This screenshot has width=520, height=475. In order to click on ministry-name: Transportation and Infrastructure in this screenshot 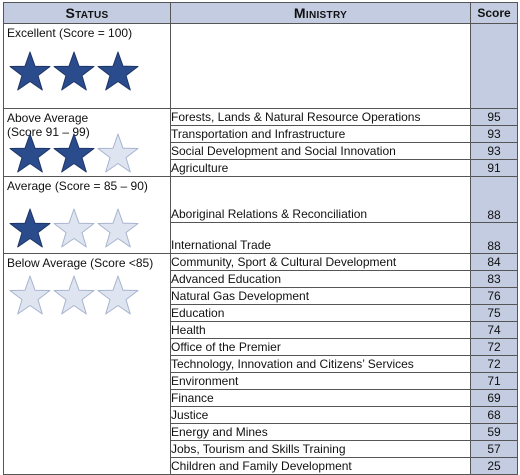, I will do `click(320, 134)`.